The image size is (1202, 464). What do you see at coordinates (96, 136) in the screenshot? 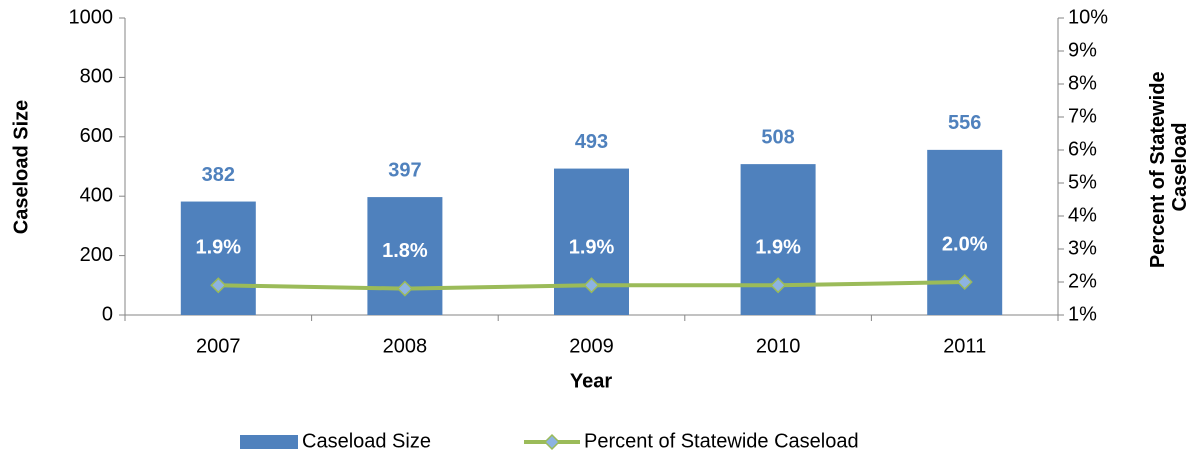
I see `y-tick-label: 600` at bounding box center [96, 136].